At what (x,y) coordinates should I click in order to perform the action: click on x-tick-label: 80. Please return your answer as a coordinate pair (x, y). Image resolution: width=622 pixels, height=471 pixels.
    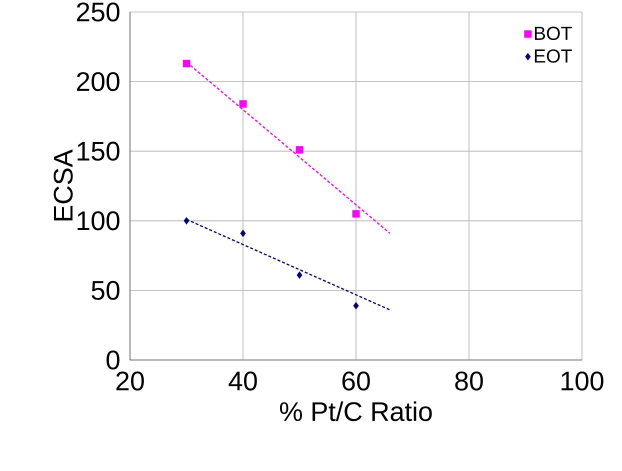
    Looking at the image, I should click on (469, 381).